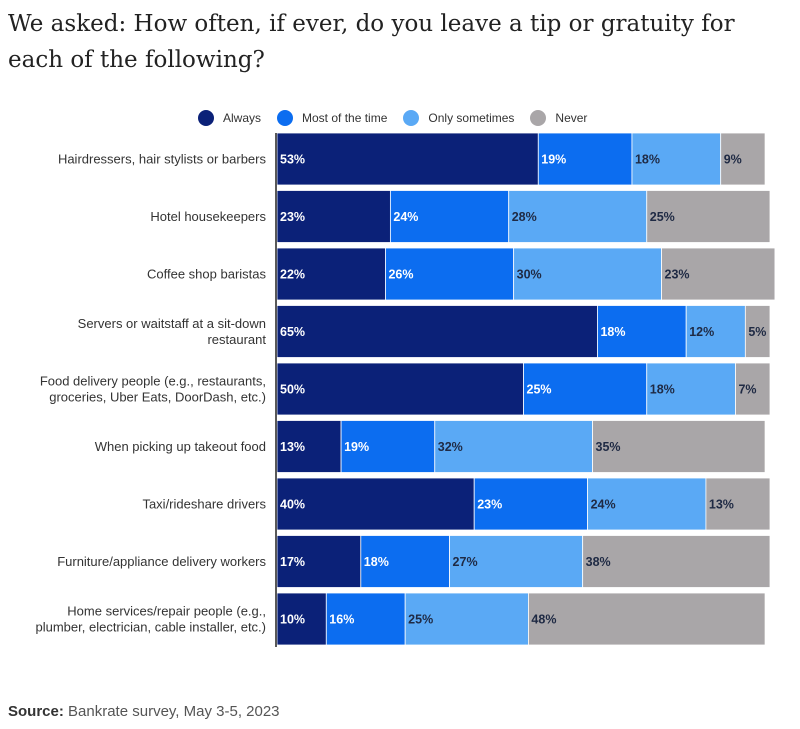  Describe the element at coordinates (161, 561) in the screenshot. I see `category-label: Furniture/appliance delivery workers` at that location.